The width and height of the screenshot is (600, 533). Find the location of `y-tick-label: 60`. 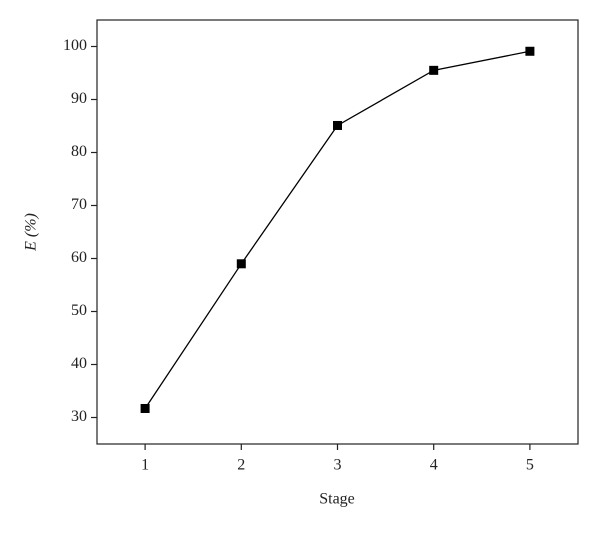

y-tick-label: 60 is located at coordinates (79, 257).